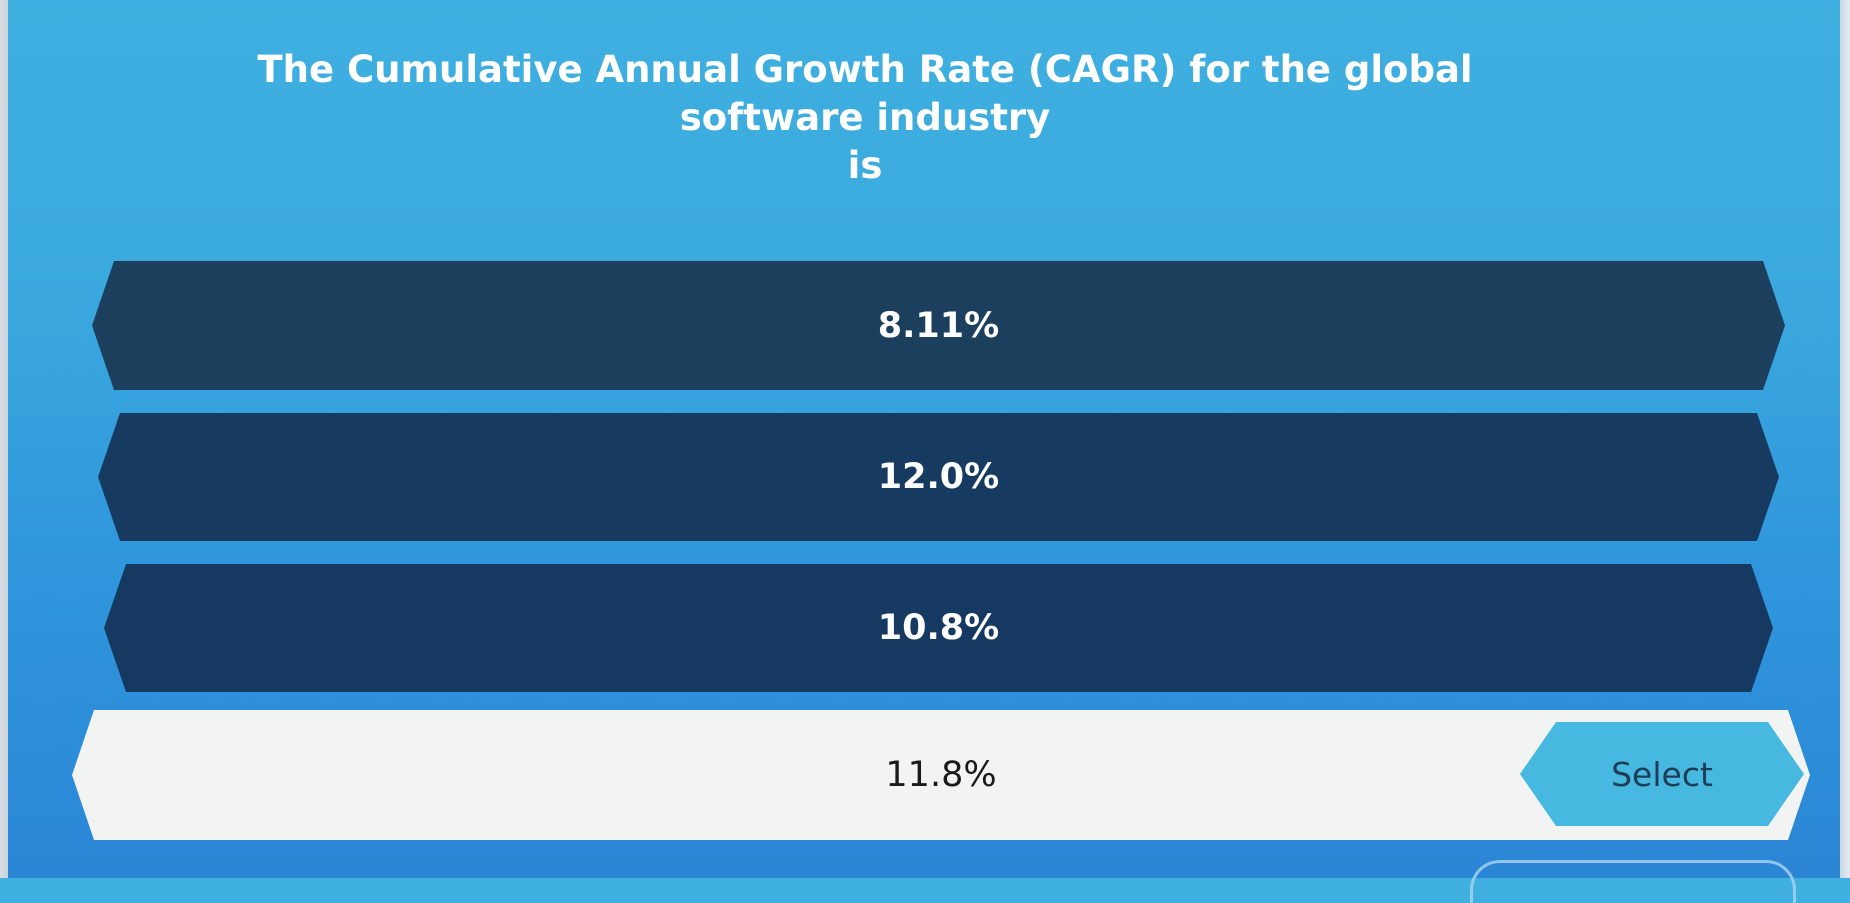  I want to click on screen-bezel-left, so click(4, 439).